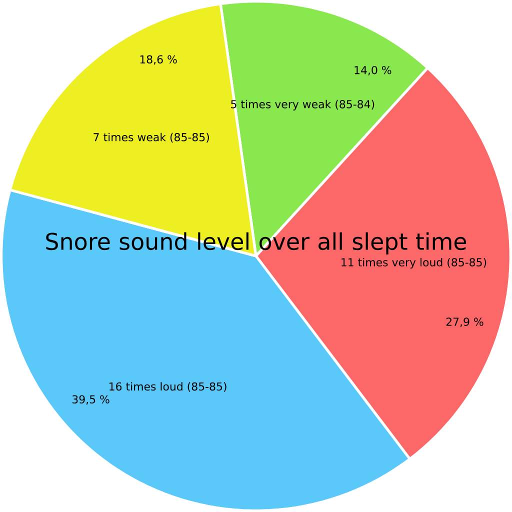  Describe the element at coordinates (168, 387) in the screenshot. I see `slice-label: 16 times loud (85-85)` at that location.